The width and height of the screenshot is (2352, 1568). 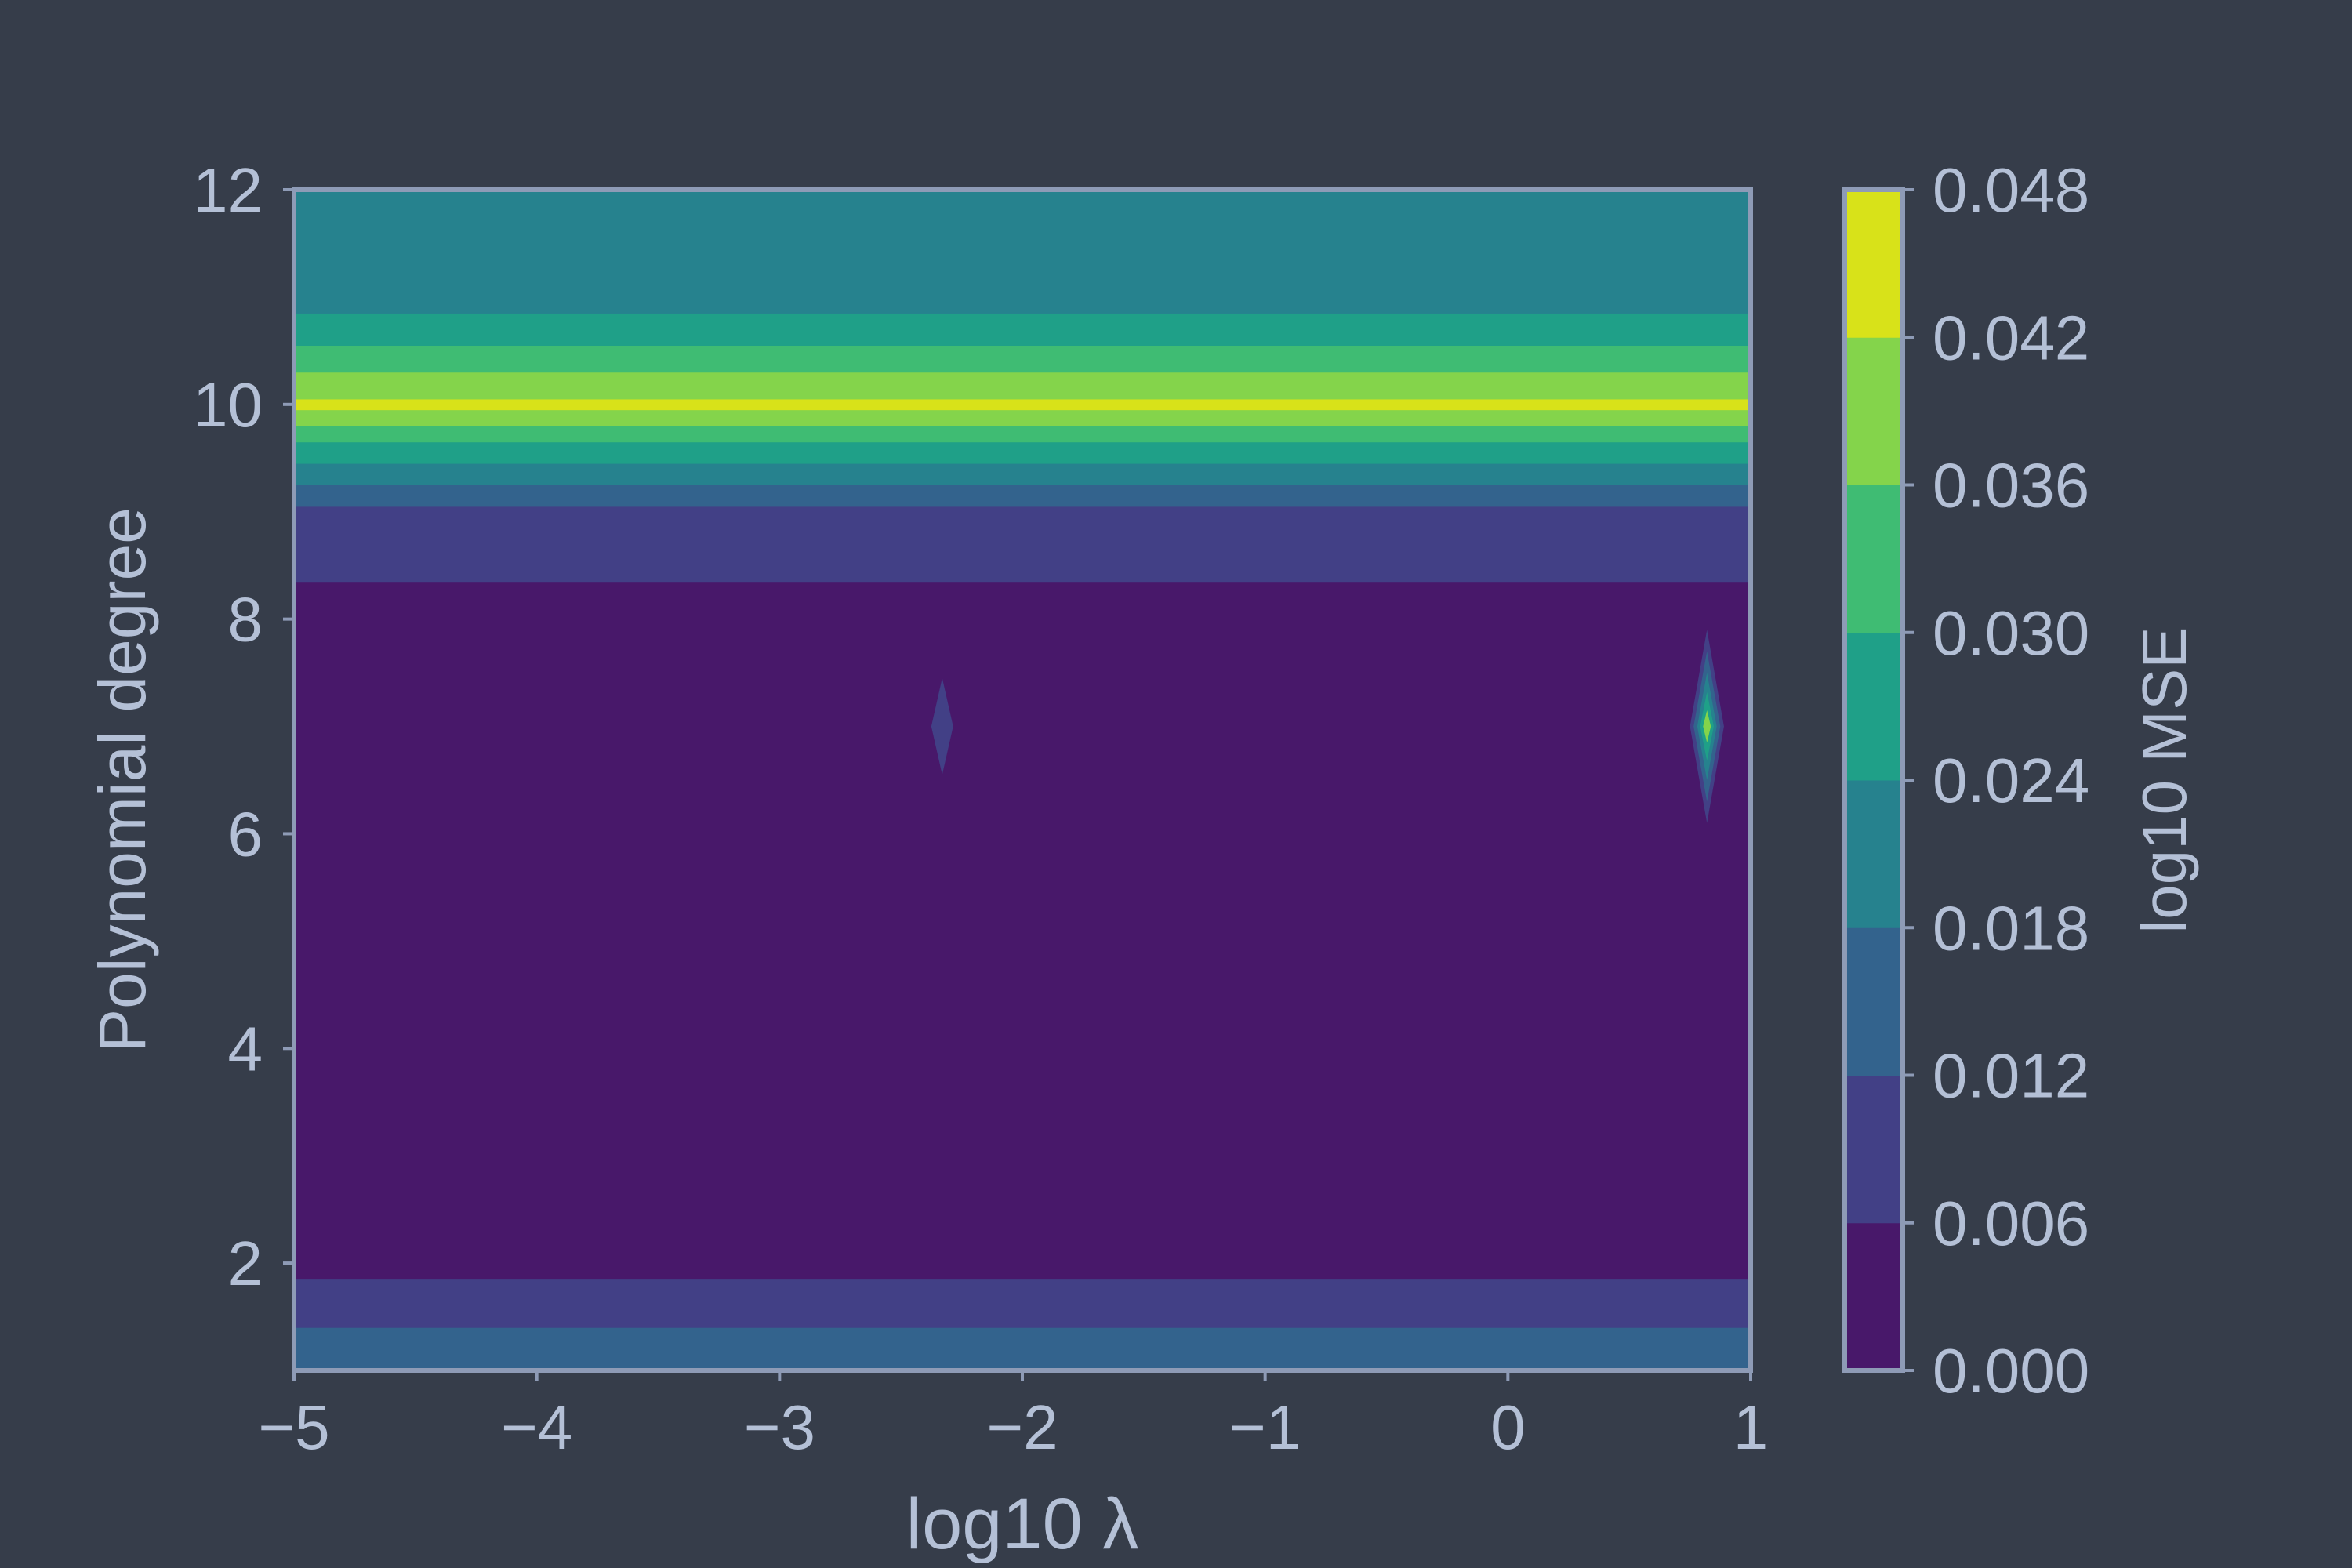 I want to click on y-axis-label: Polynomial degree, so click(x=122, y=780).